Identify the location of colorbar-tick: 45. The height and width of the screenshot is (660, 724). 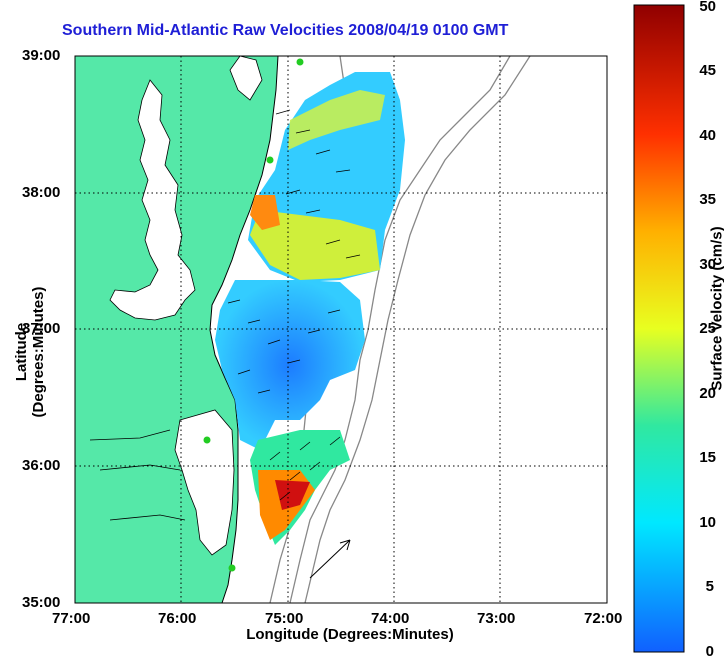
(707, 70).